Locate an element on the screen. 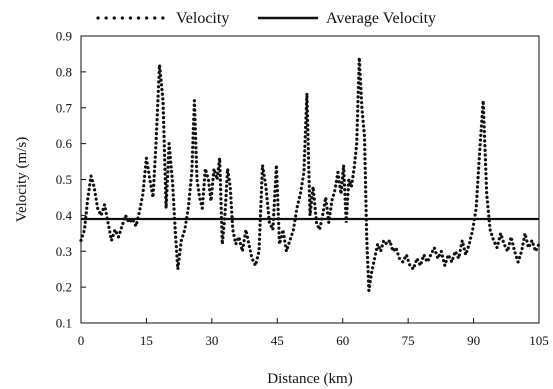 The image size is (553, 389). y-tick-label: 0.6 is located at coordinates (64, 143).